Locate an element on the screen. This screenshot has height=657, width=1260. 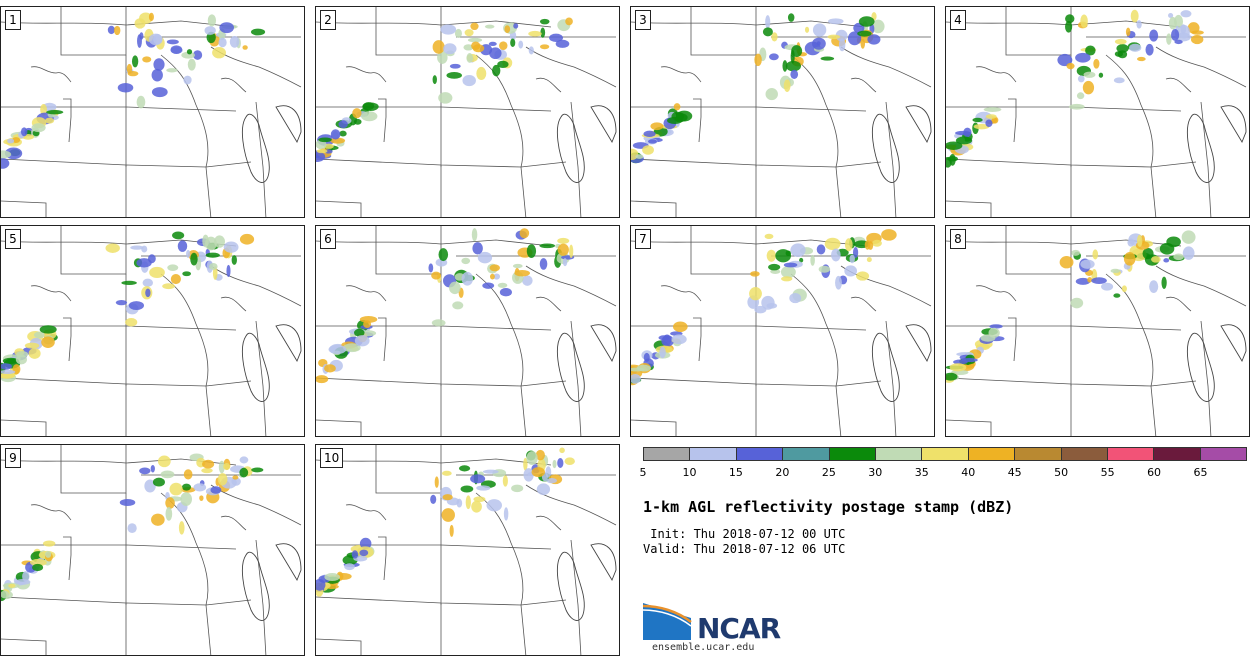
panel-label: 6 is located at coordinates (328, 239).